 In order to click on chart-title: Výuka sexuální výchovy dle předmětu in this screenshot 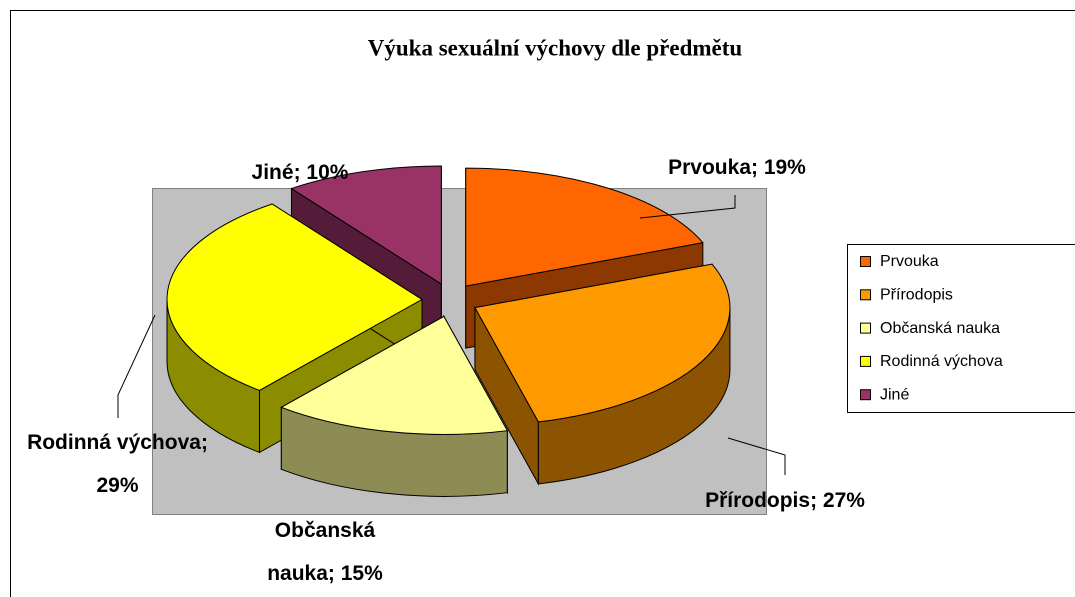, I will do `click(555, 47)`.